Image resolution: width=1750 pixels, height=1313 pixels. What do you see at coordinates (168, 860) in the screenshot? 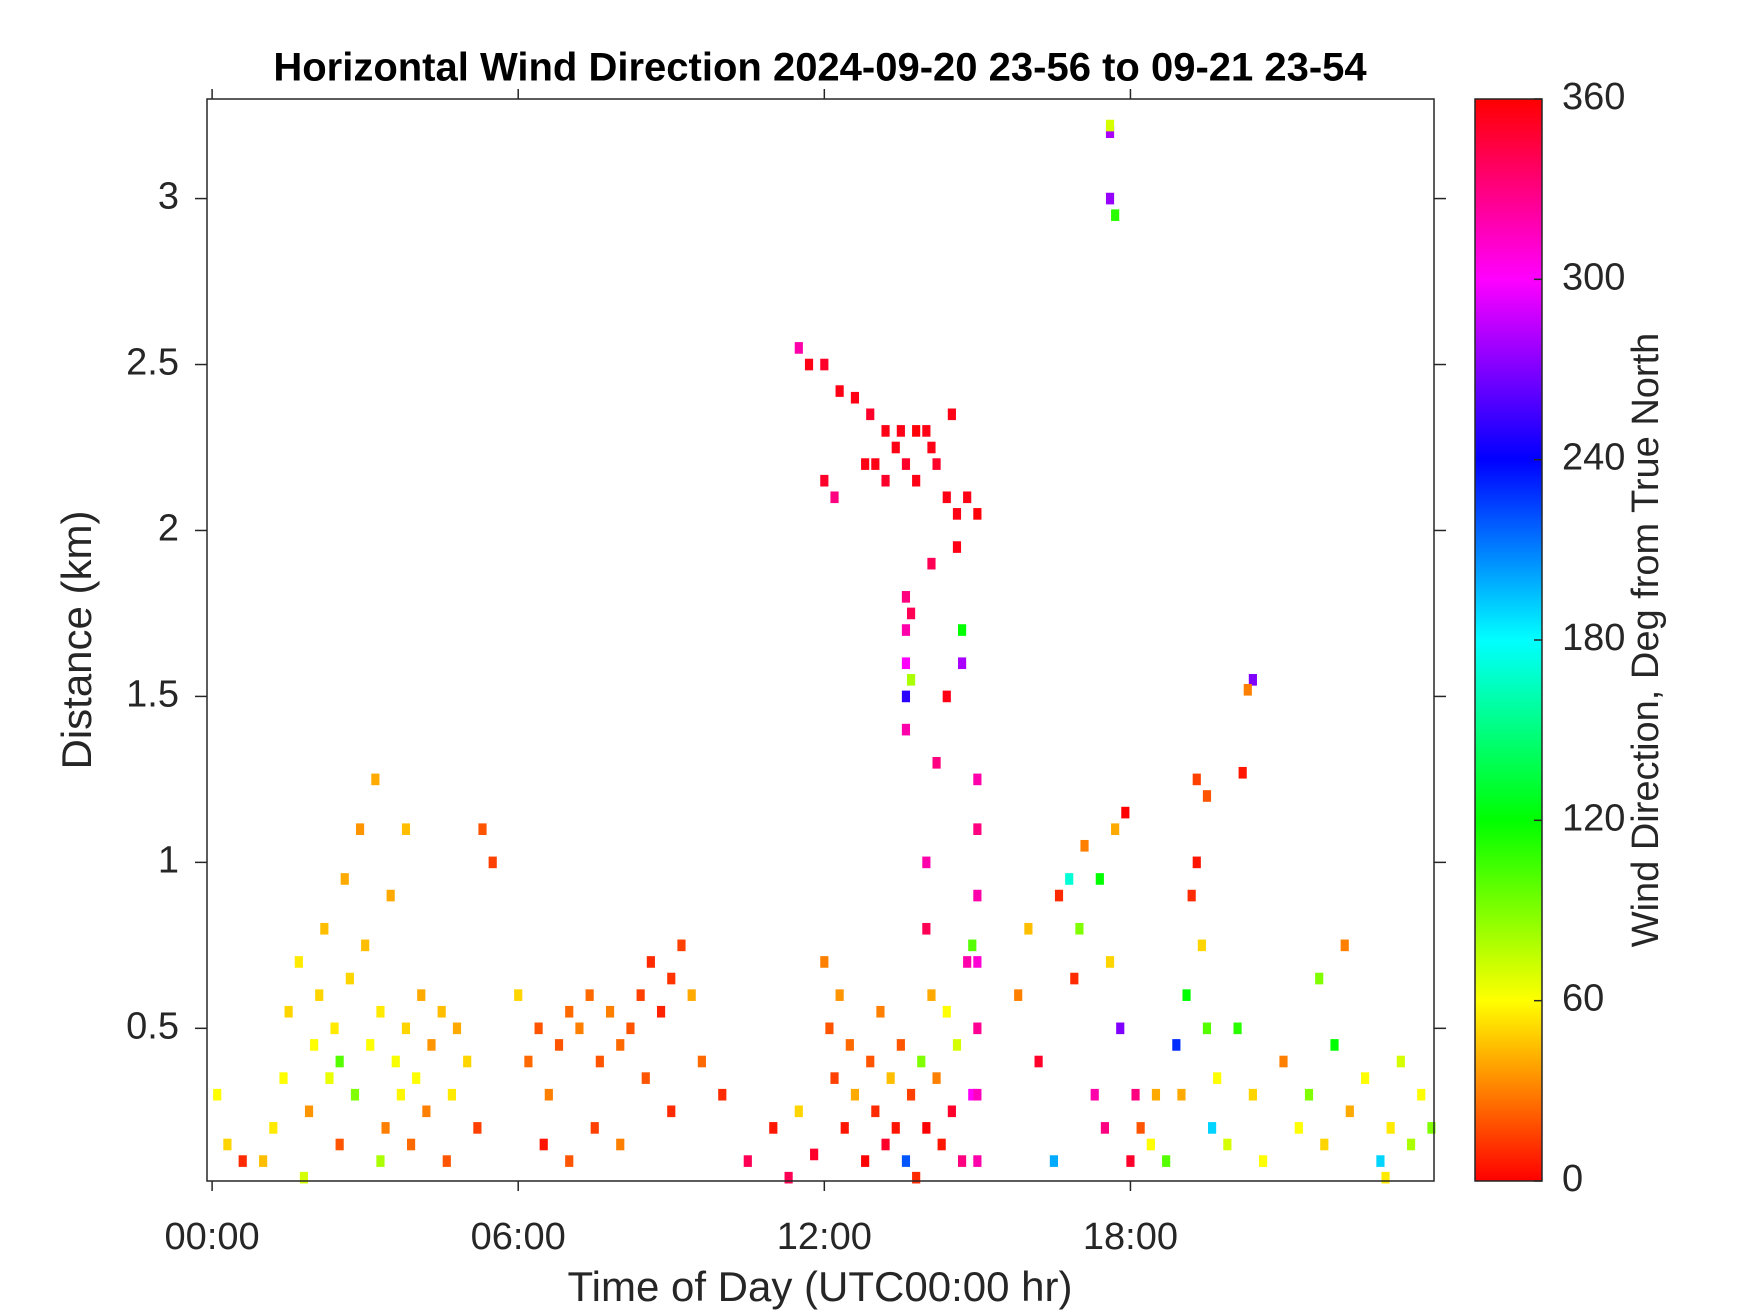
I see `y-tick-label: 1` at bounding box center [168, 860].